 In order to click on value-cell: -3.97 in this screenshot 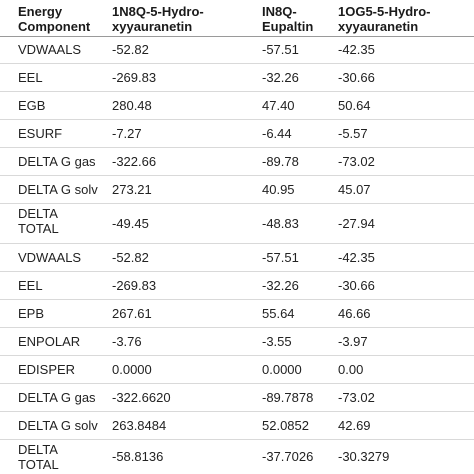, I will do `click(353, 341)`.